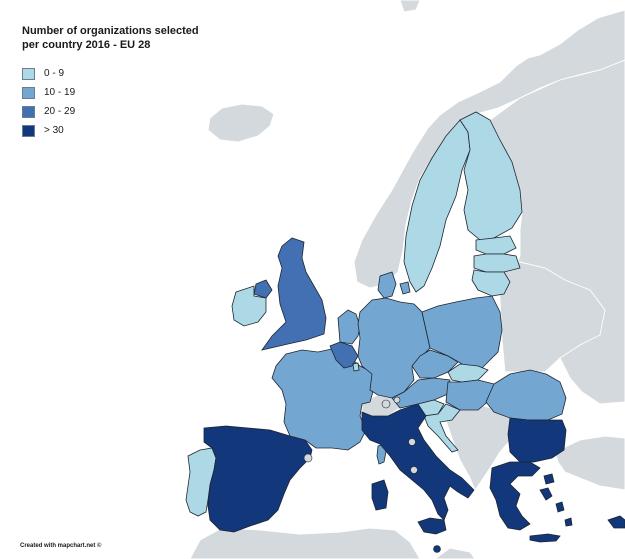  Describe the element at coordinates (414, 470) in the screenshot. I see `dot-vatican` at that location.